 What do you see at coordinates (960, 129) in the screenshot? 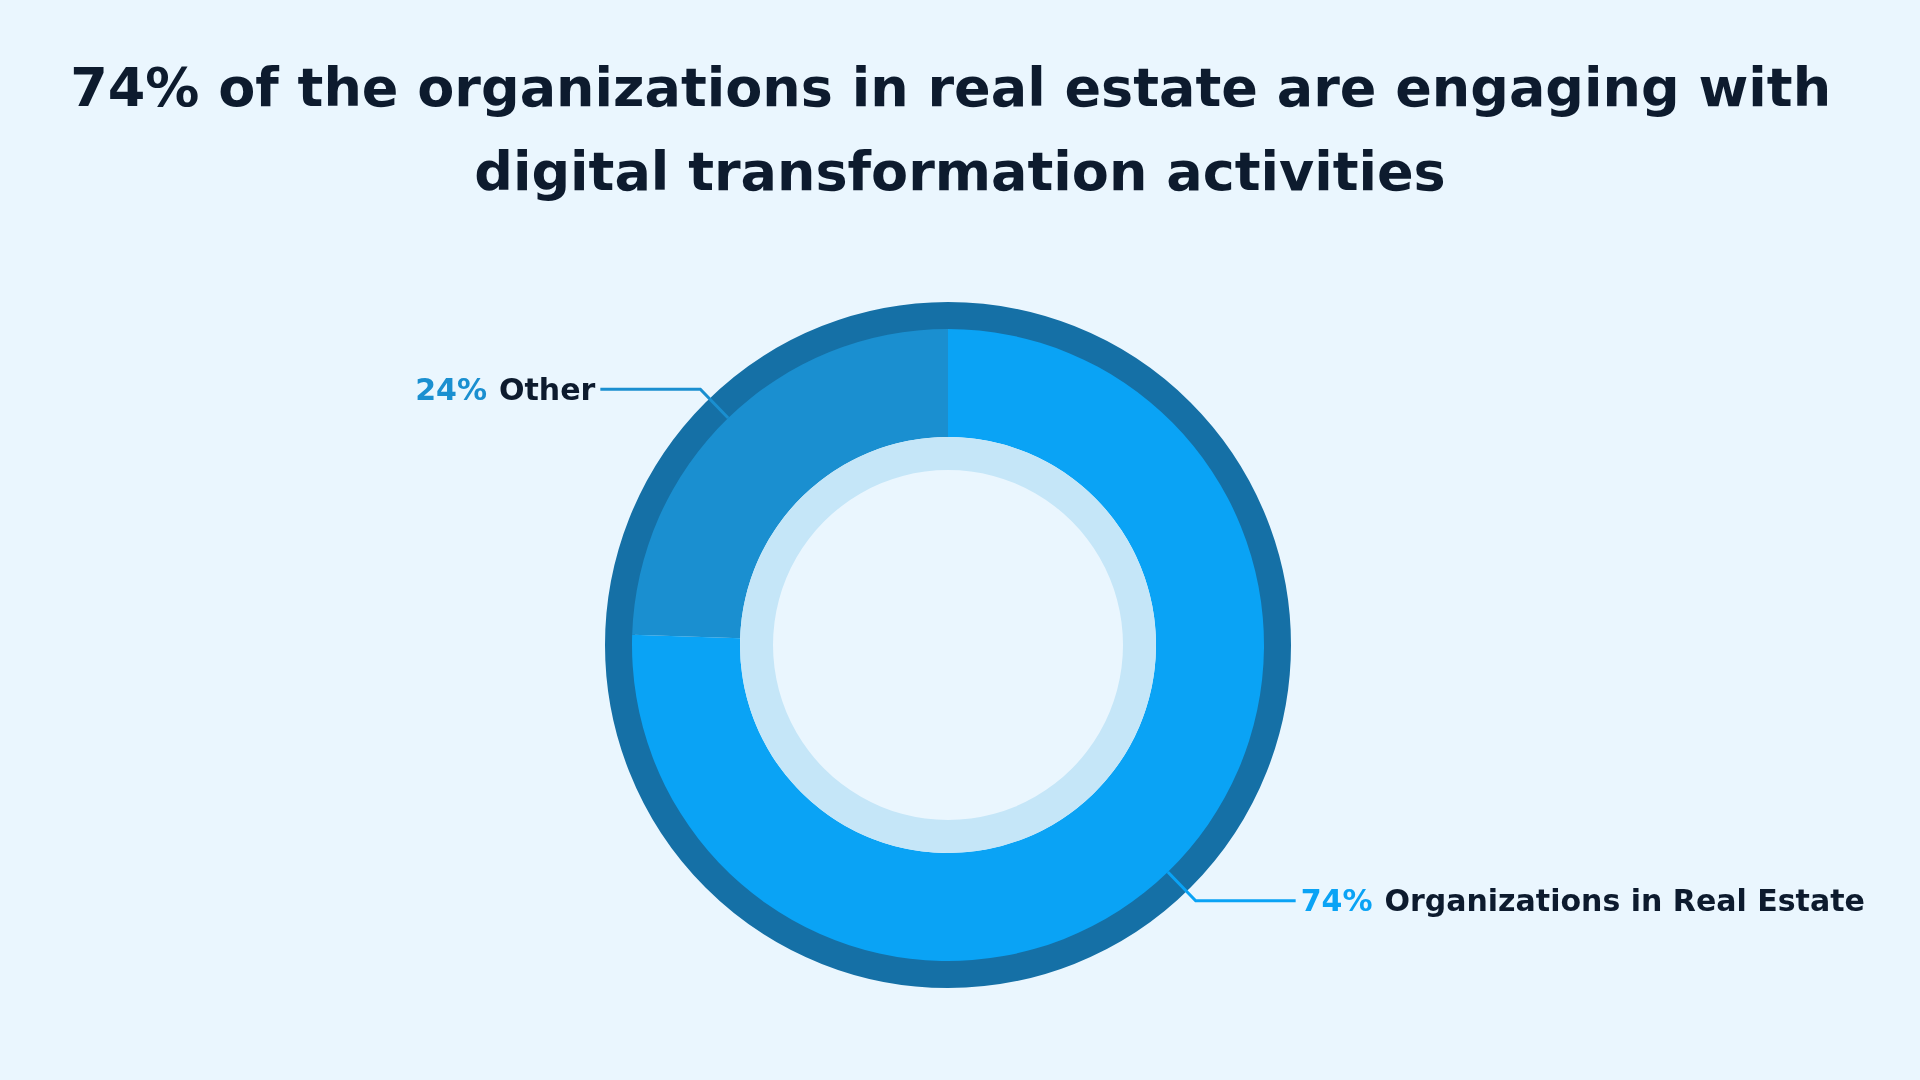
I see `chart-title: 74% of the organizations in real estate are engaging with digital transformation activities` at bounding box center [960, 129].